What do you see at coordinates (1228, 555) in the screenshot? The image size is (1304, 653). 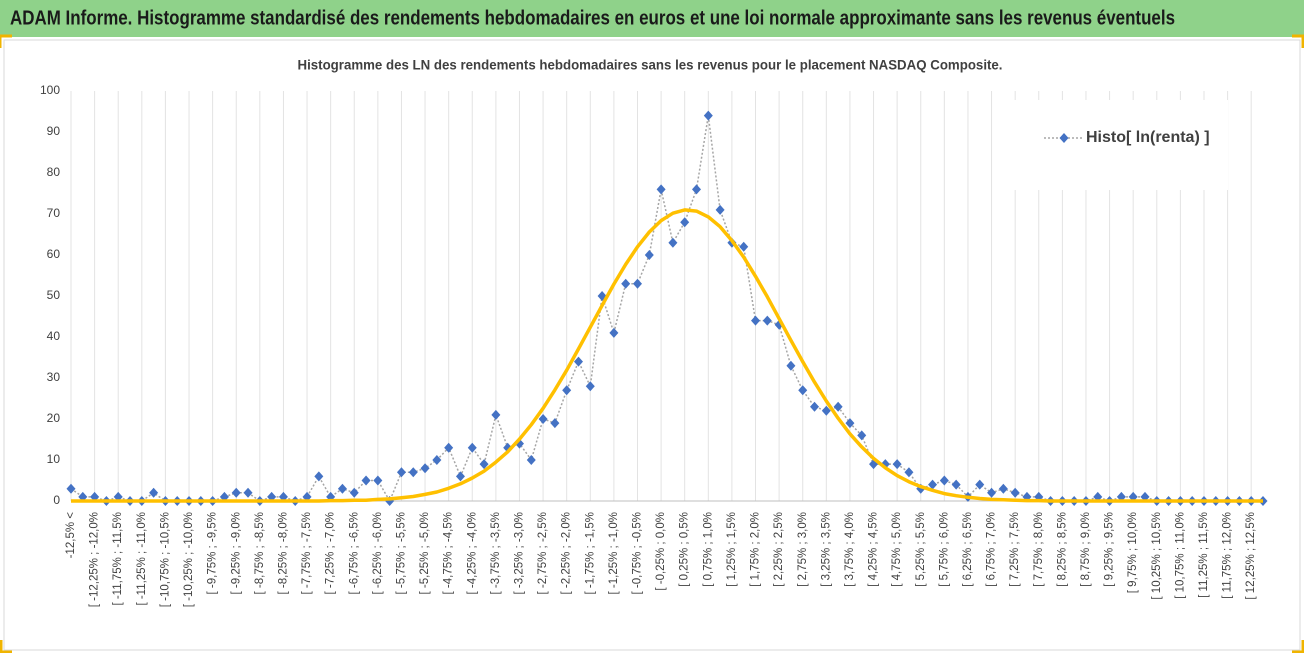 I see `x-tick-label: [ 11,75% ; 12,0%` at bounding box center [1228, 555].